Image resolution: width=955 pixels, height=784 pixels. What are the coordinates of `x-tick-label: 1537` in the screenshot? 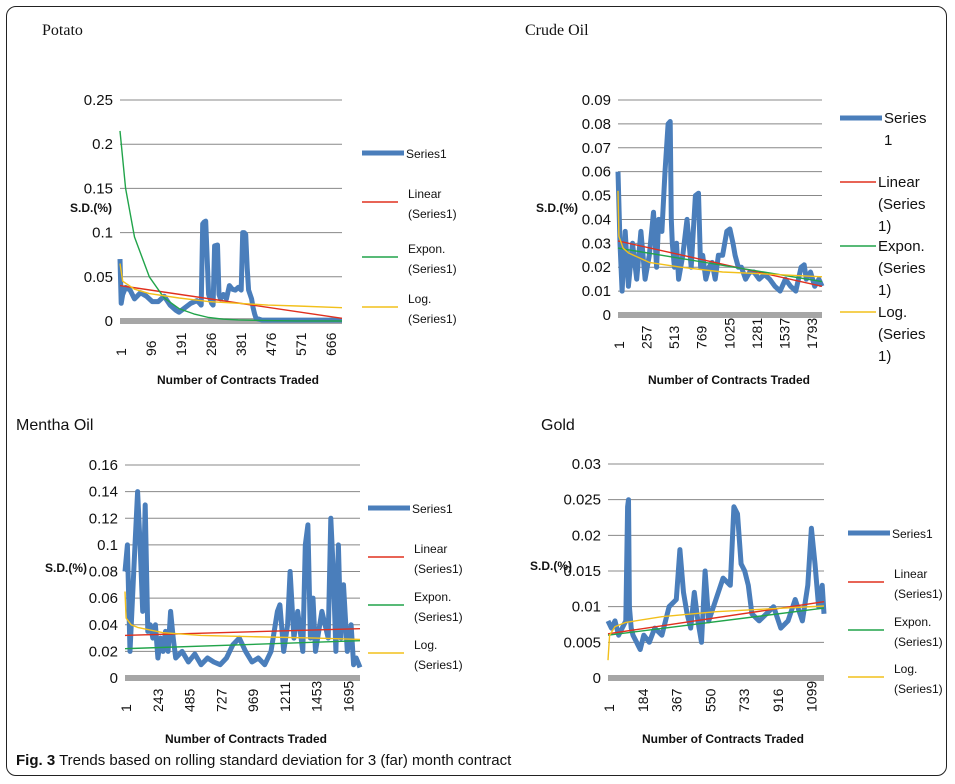 It's located at (784, 333).